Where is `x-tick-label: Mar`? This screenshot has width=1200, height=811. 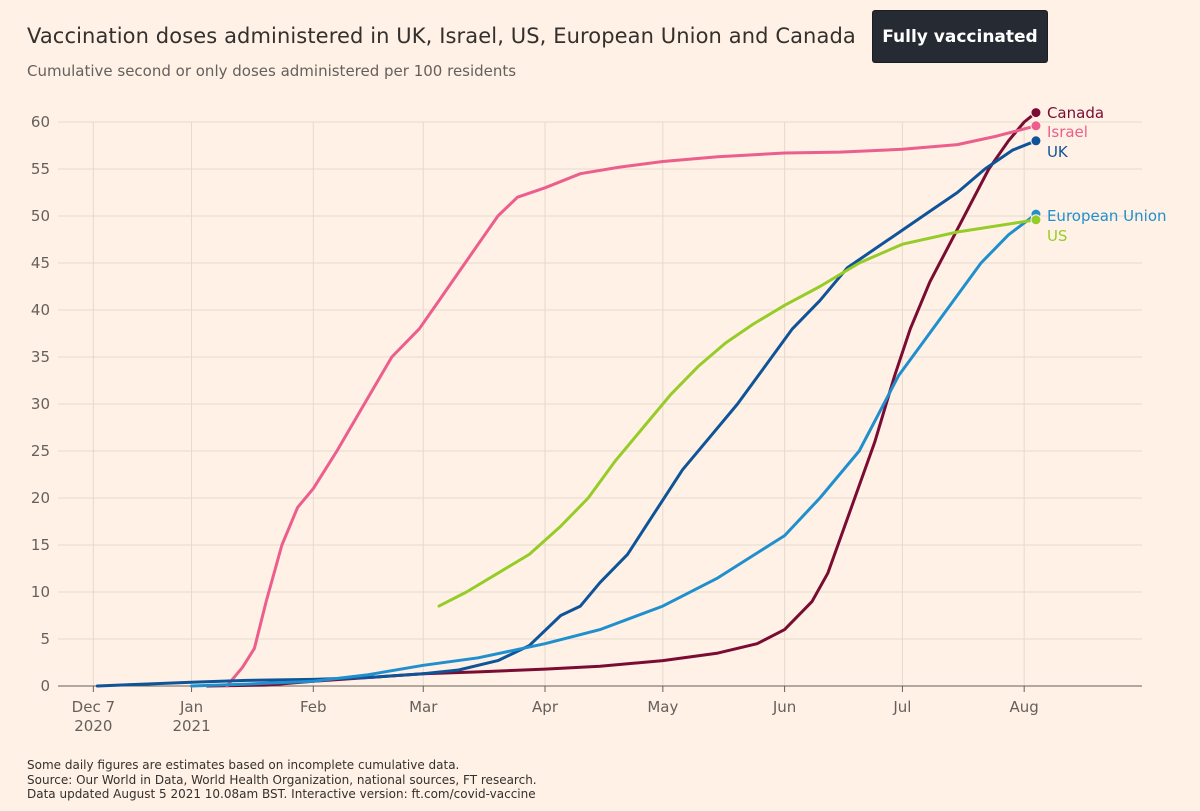 x-tick-label: Mar is located at coordinates (423, 707).